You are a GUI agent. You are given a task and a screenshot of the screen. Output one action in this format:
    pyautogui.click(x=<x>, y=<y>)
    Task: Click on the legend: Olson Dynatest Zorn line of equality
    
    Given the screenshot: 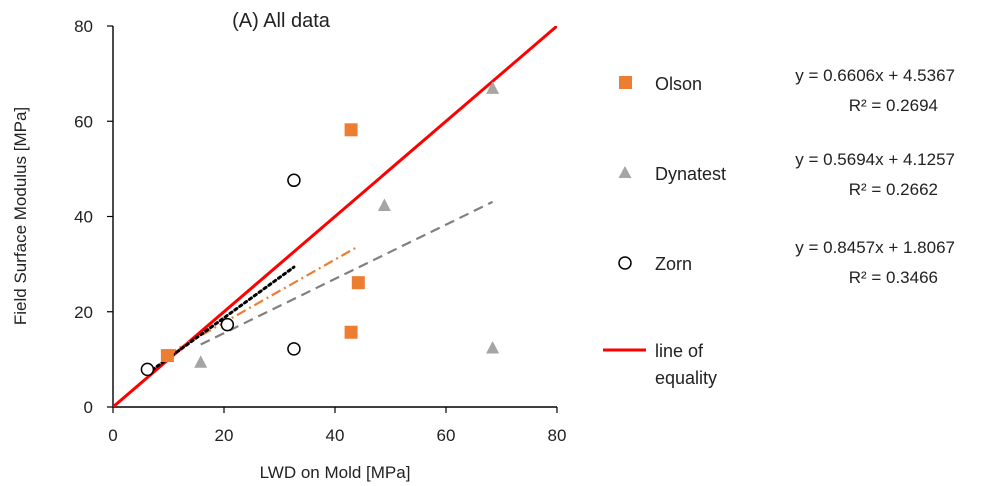 What is the action you would take?
    pyautogui.click(x=664, y=231)
    